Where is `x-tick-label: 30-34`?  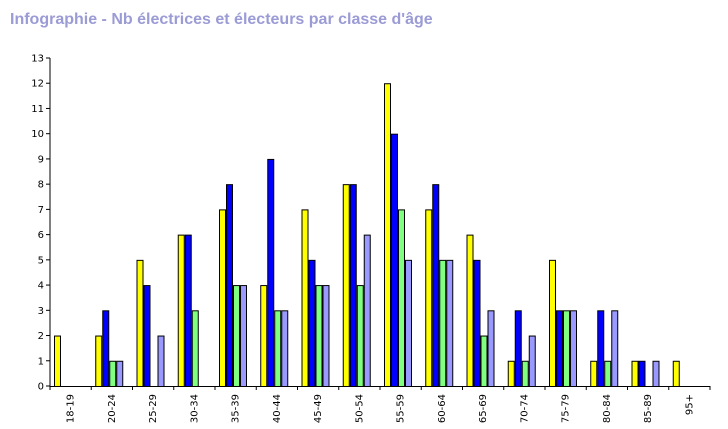 x-tick-label: 30-34 is located at coordinates (194, 408).